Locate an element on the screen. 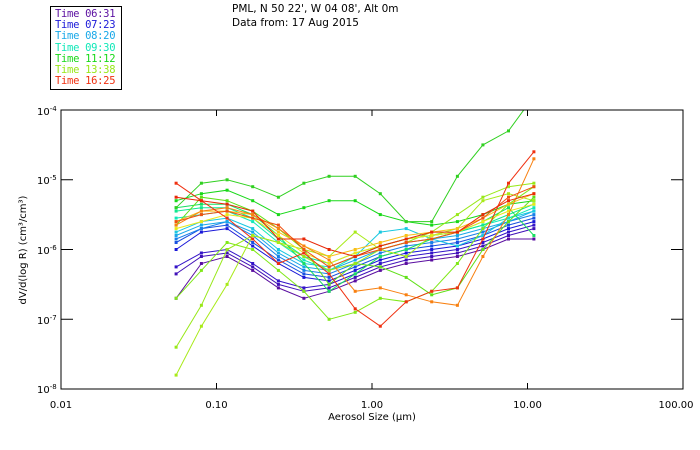 This screenshot has width=700, height=450. svg-text: 10-7 is located at coordinates (47, 320).